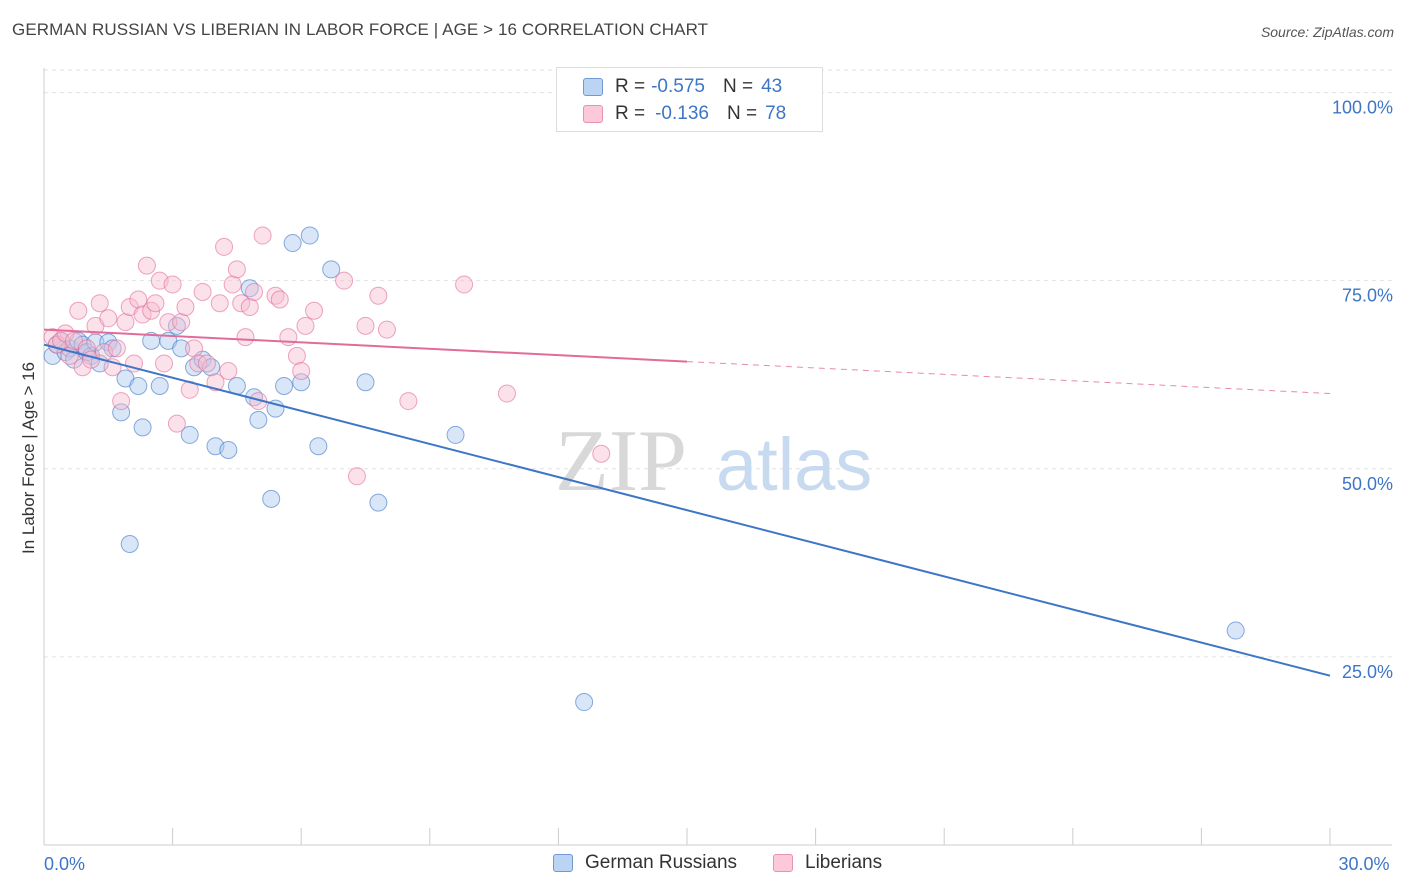 The height and width of the screenshot is (892, 1406). I want to click on series-label-liberian: Liberians, so click(844, 862).